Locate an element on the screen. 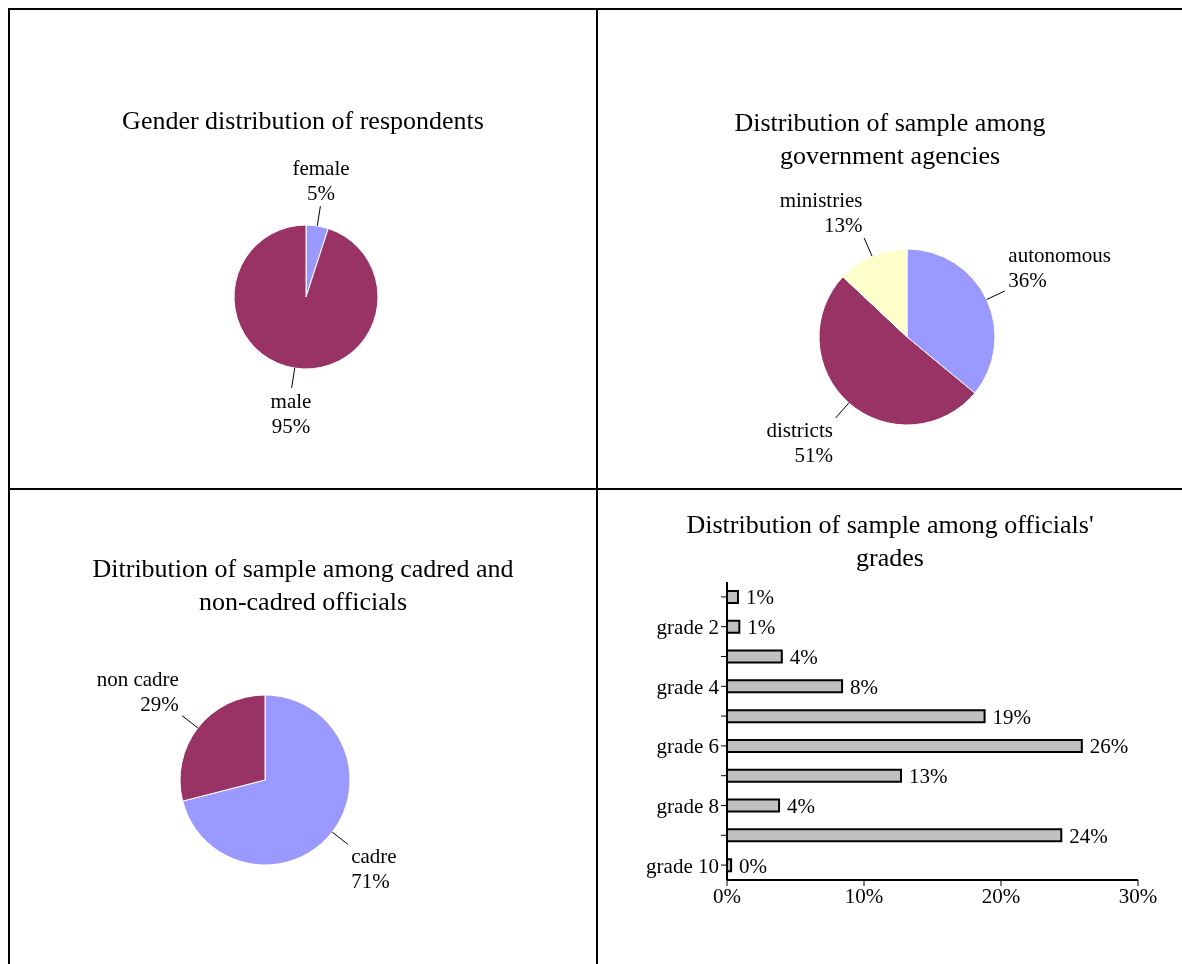 The height and width of the screenshot is (964, 1182). data-label: 0% is located at coordinates (753, 865).